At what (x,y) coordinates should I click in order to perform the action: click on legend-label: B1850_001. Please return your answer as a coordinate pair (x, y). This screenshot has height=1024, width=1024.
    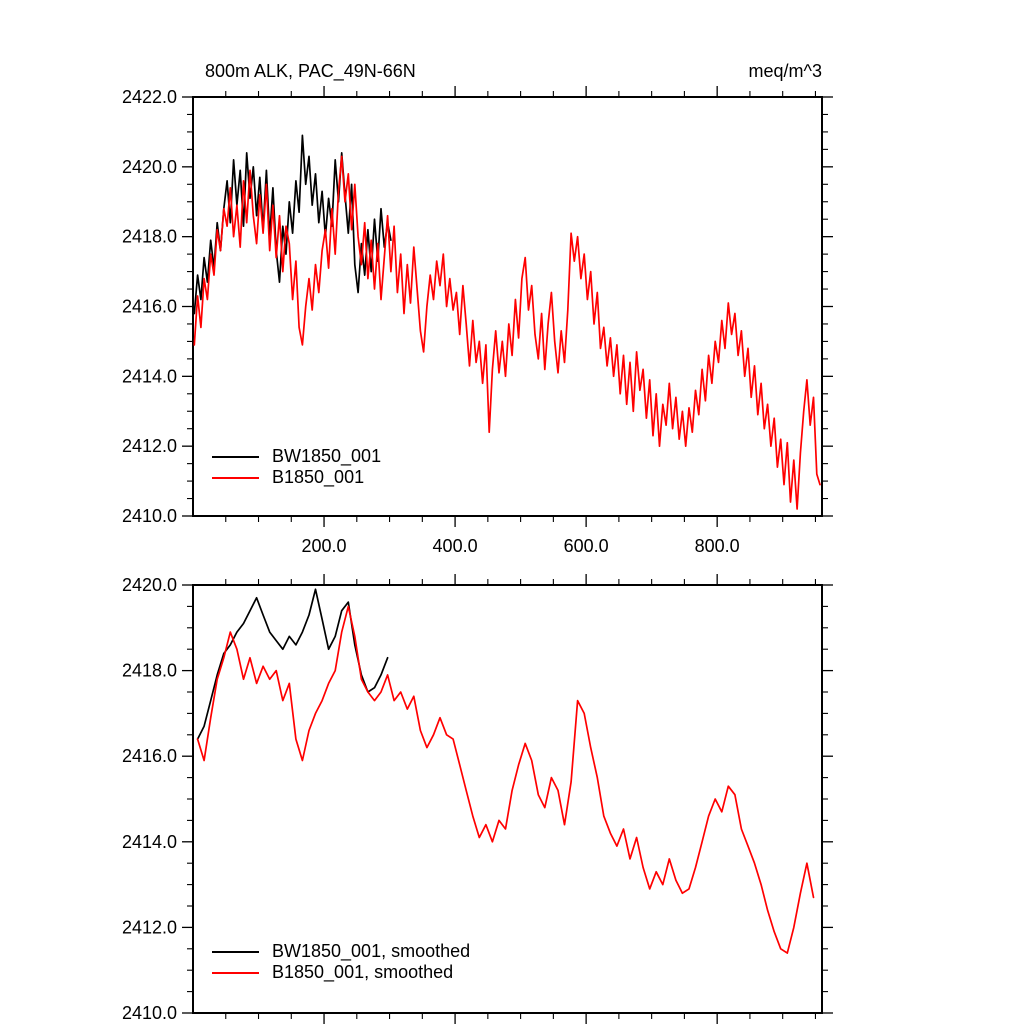
    Looking at the image, I should click on (318, 477).